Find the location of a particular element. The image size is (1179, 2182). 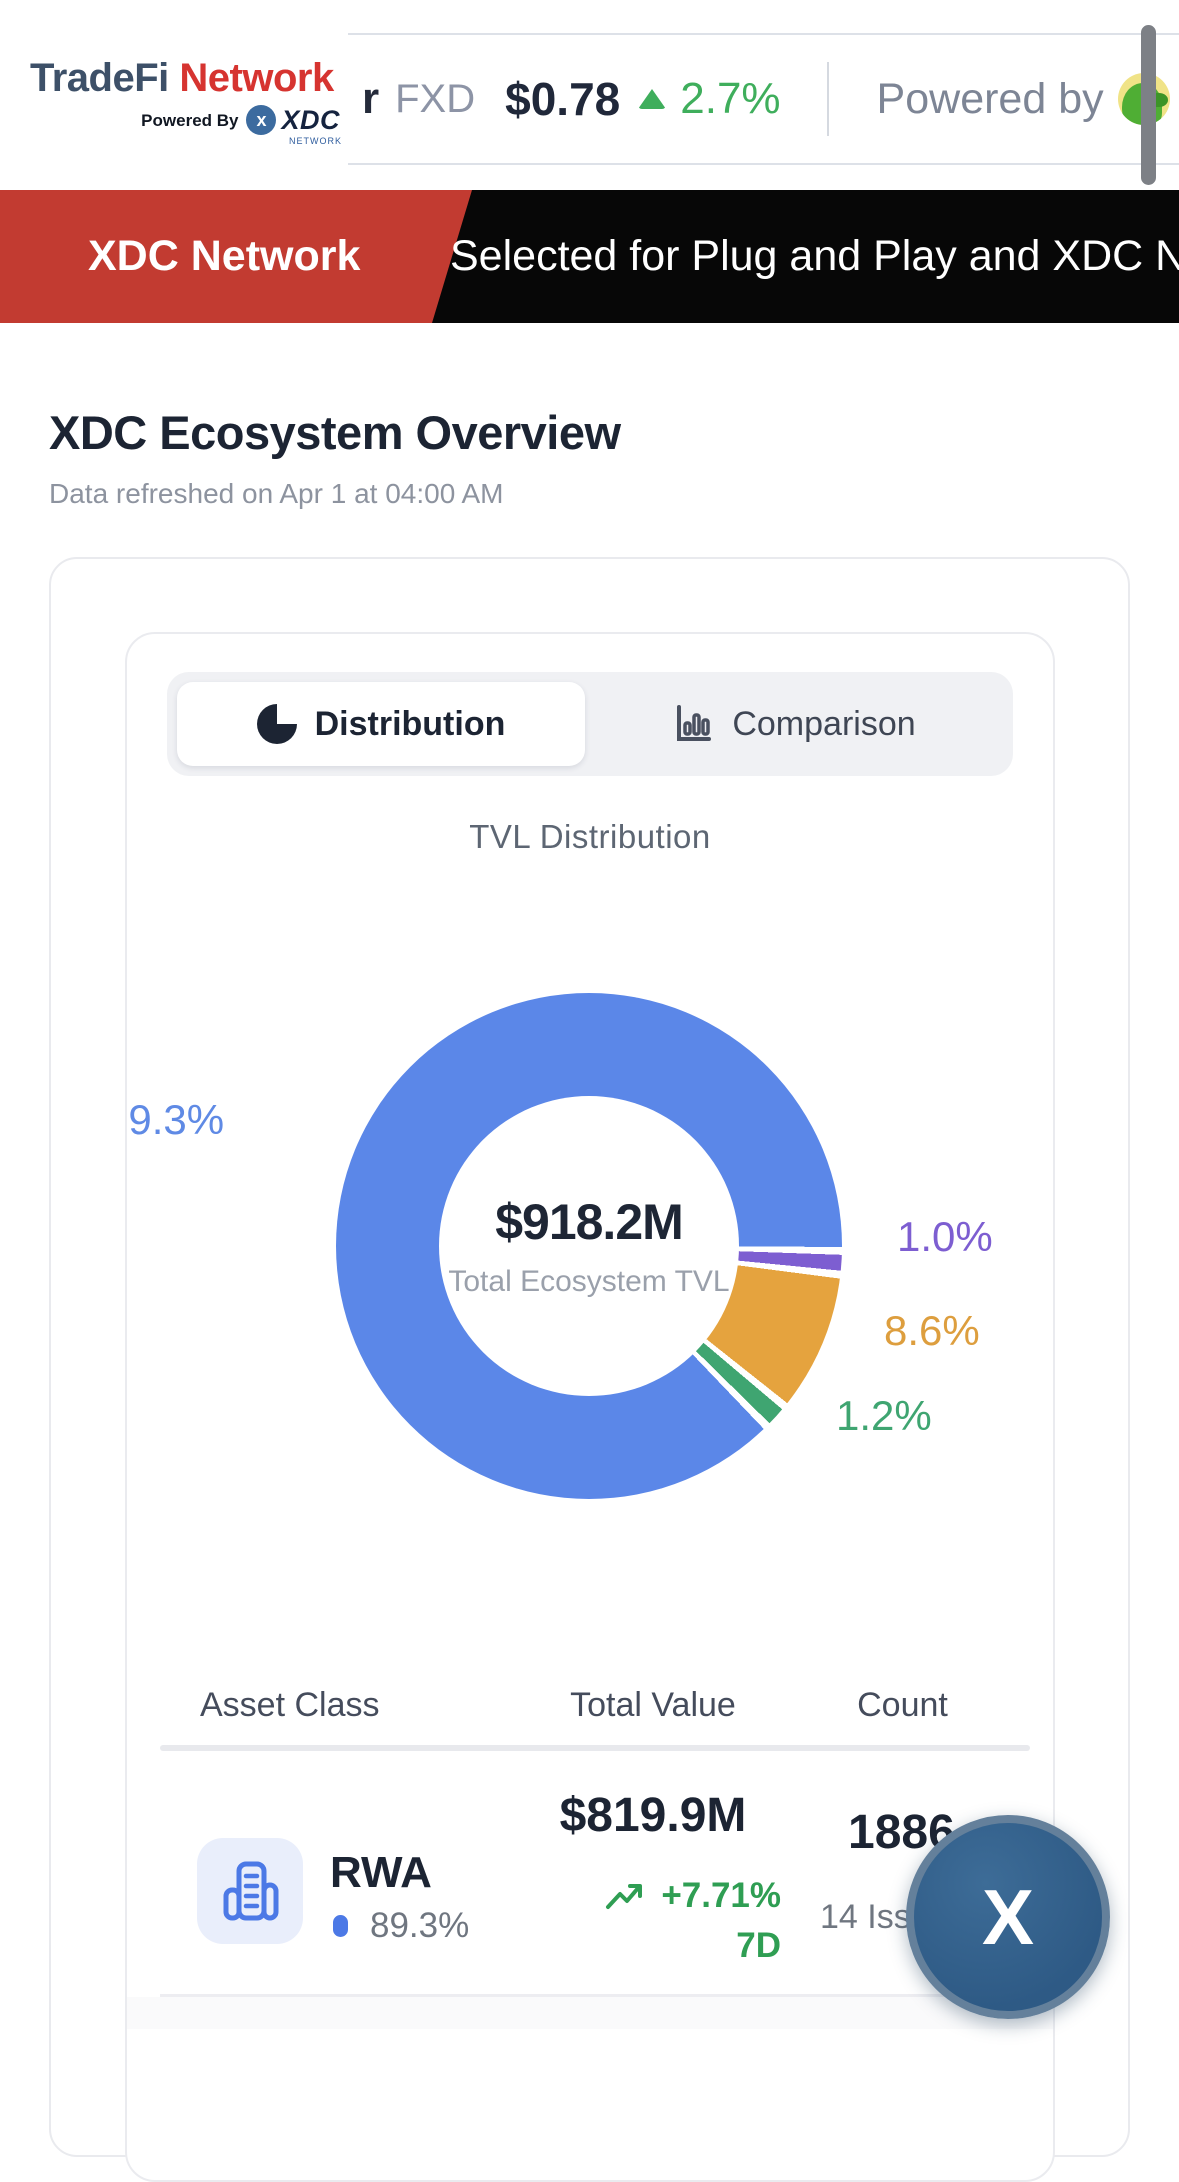

total-tvl-label: Total Ecosystem TVL is located at coordinates (589, 1281).